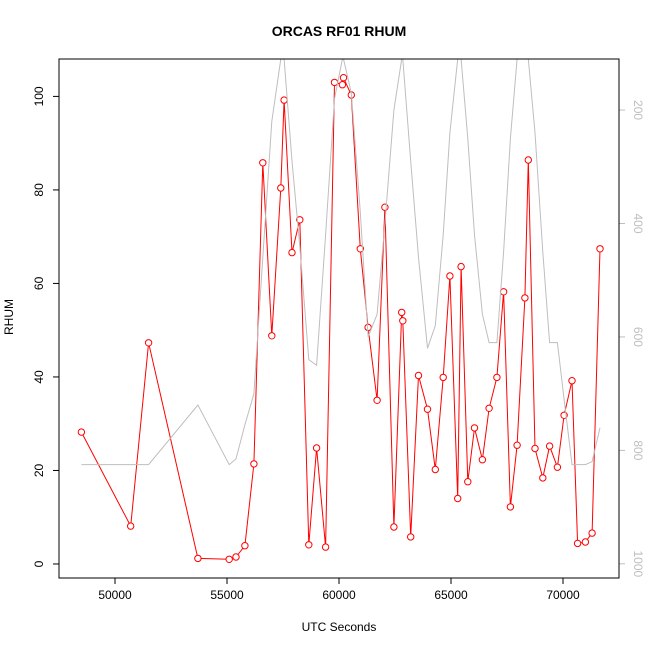 Image resolution: width=650 pixels, height=650 pixels. Describe the element at coordinates (39, 470) in the screenshot. I see `y-tick-label: 20` at that location.